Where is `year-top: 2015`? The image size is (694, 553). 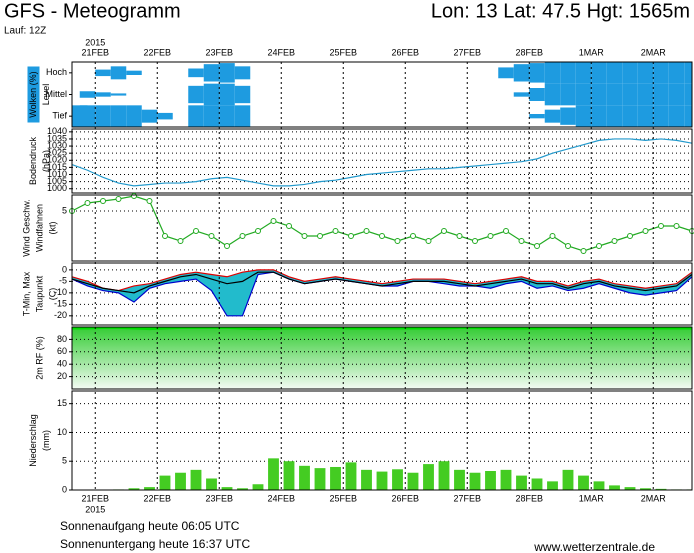 year-top: 2015 is located at coordinates (95, 42).